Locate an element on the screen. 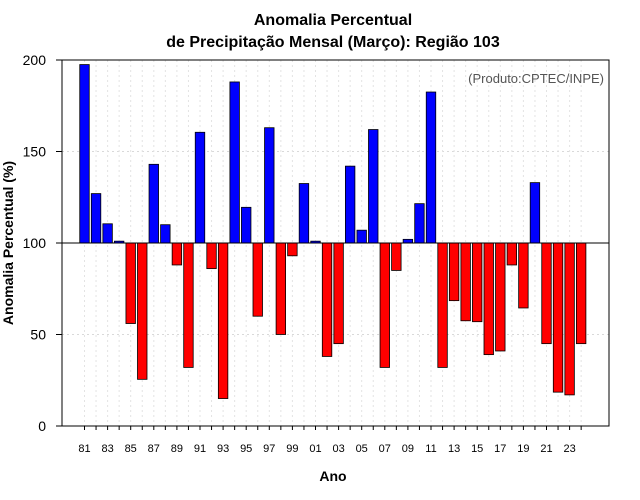  x-tick-label: 17 is located at coordinates (500, 449).